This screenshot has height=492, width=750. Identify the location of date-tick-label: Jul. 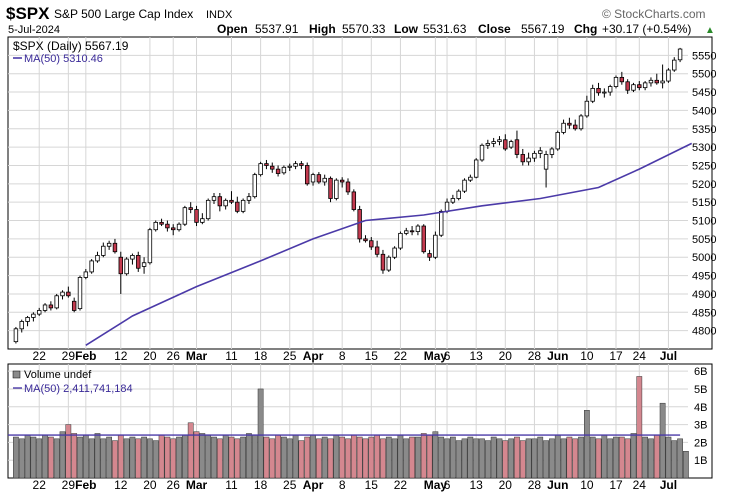
(668, 356).